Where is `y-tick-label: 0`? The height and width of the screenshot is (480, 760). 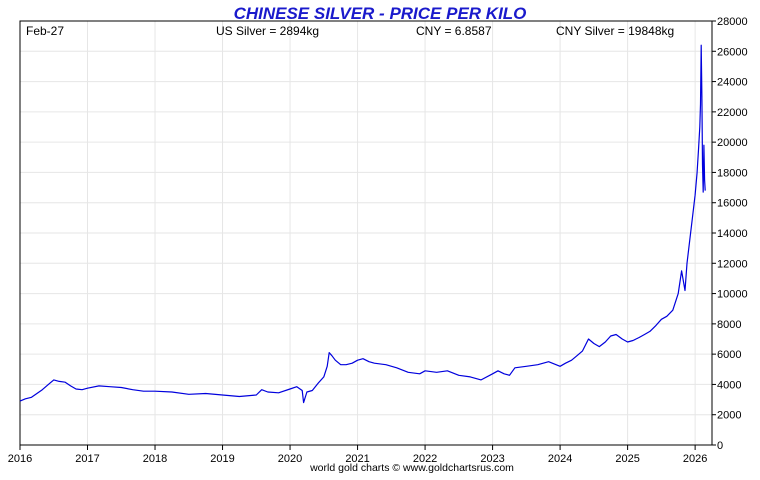 y-tick-label: 0 is located at coordinates (720, 446).